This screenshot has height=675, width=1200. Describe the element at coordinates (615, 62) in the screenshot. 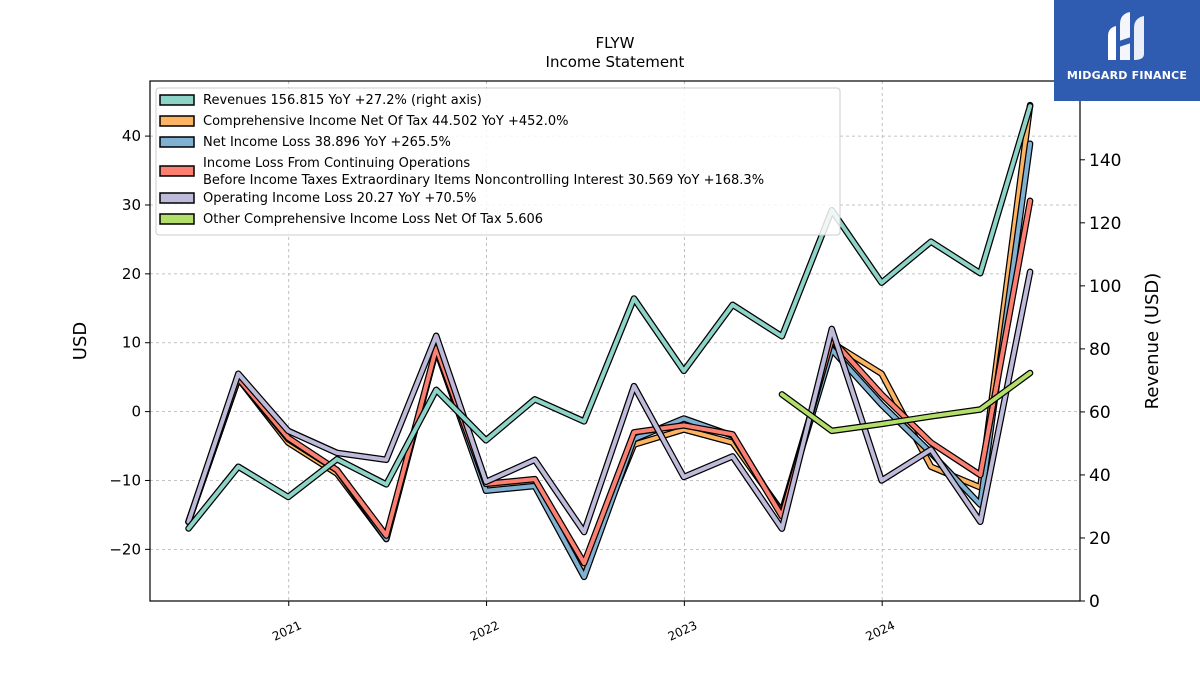

I see `chart-subtitle: Income Statement` at that location.